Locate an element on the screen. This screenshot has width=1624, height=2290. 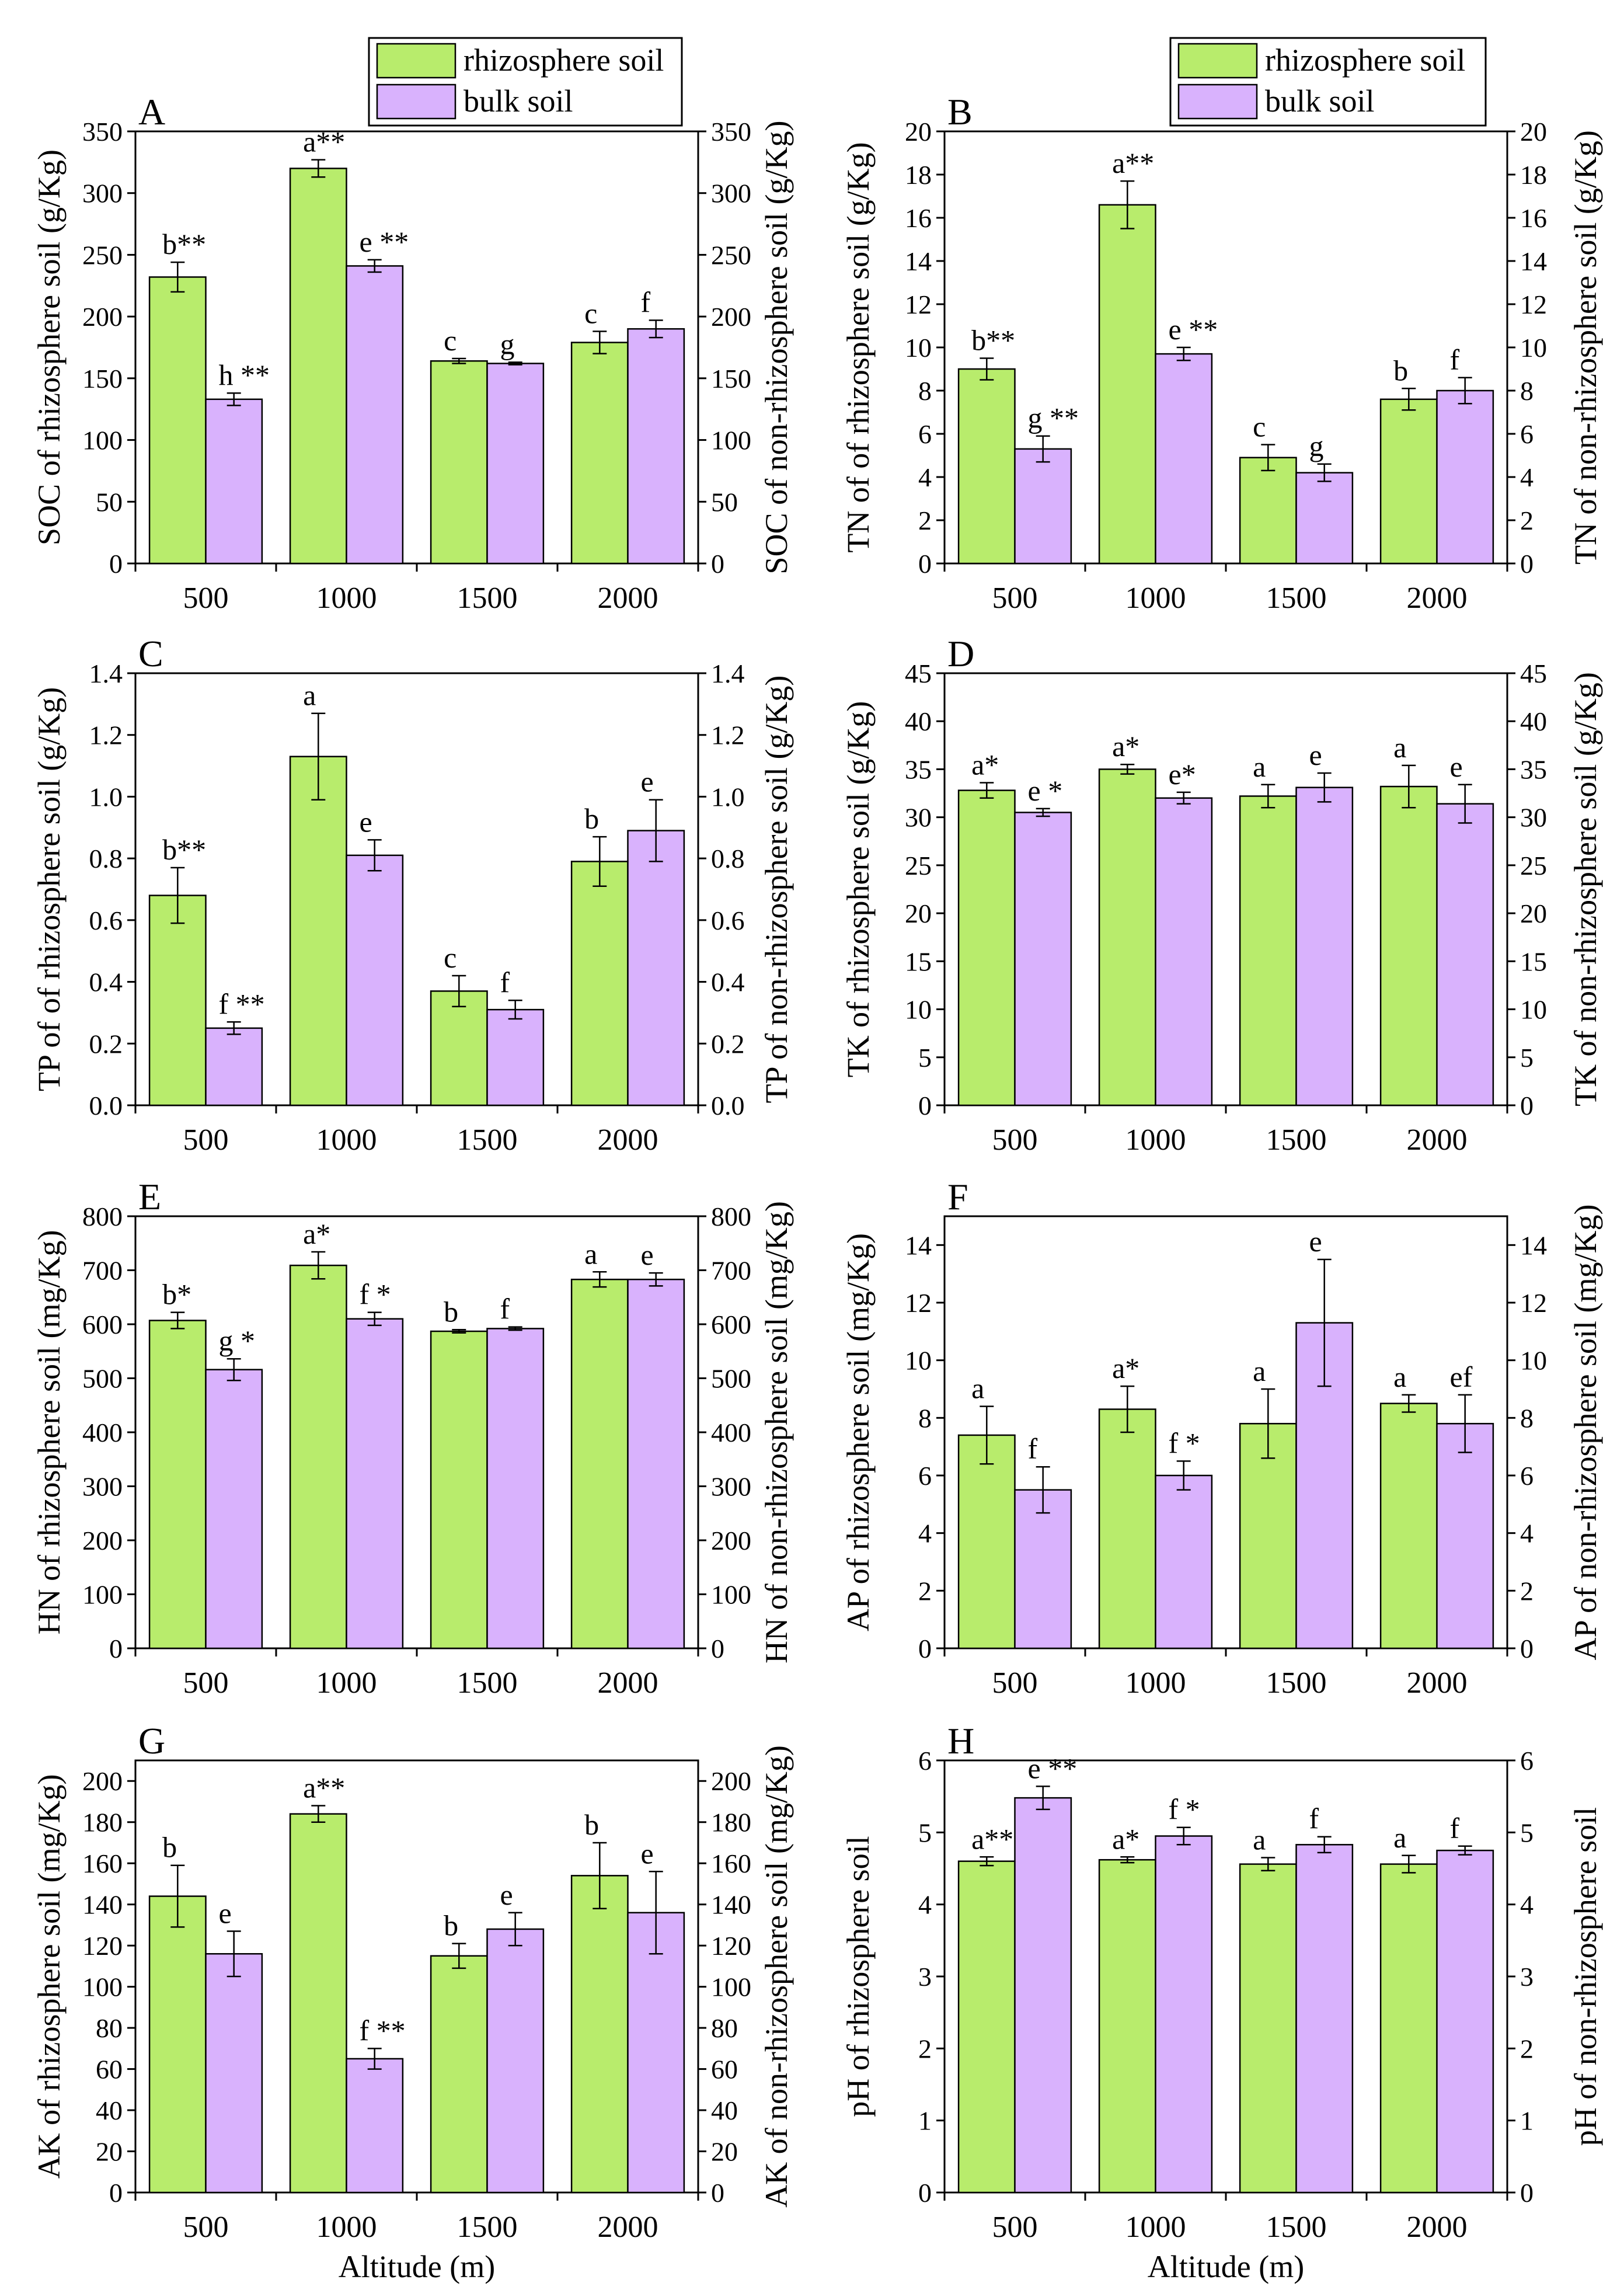
y-tick-label-left: 6 is located at coordinates (925, 1476).